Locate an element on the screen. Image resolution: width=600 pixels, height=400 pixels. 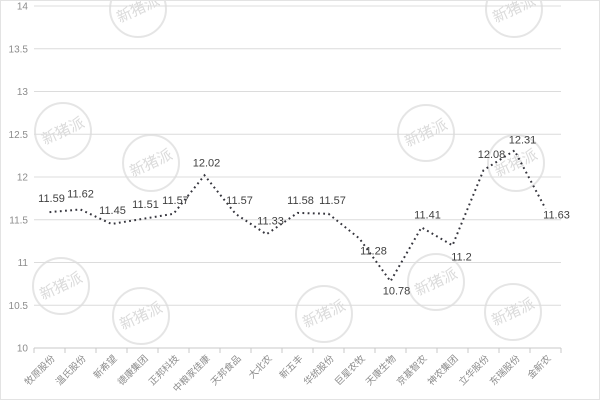
x-axis-label: 巨星农牧 is located at coordinates (350, 370).